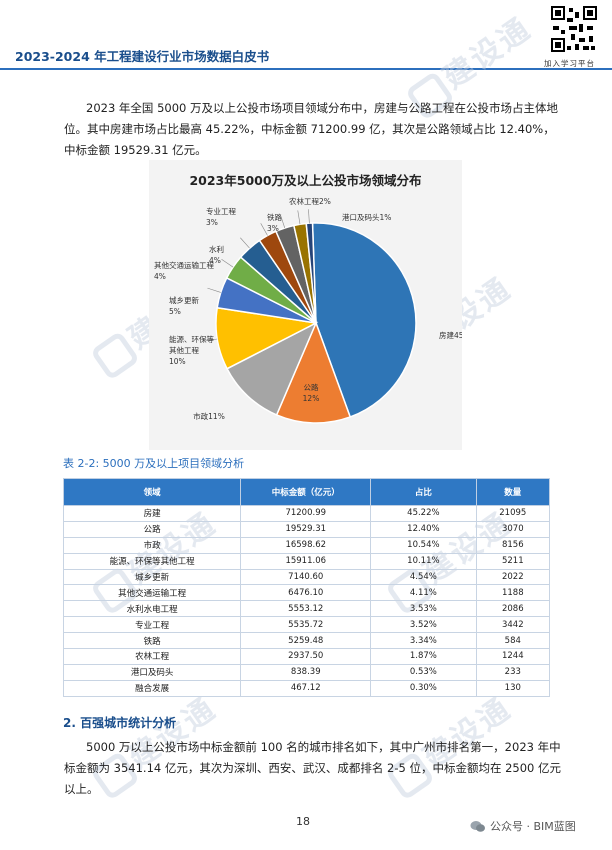 The width and height of the screenshot is (612, 850). What do you see at coordinates (221, 216) in the screenshot?
I see `pie-slice-label: 专业工程 3%` at bounding box center [221, 216].